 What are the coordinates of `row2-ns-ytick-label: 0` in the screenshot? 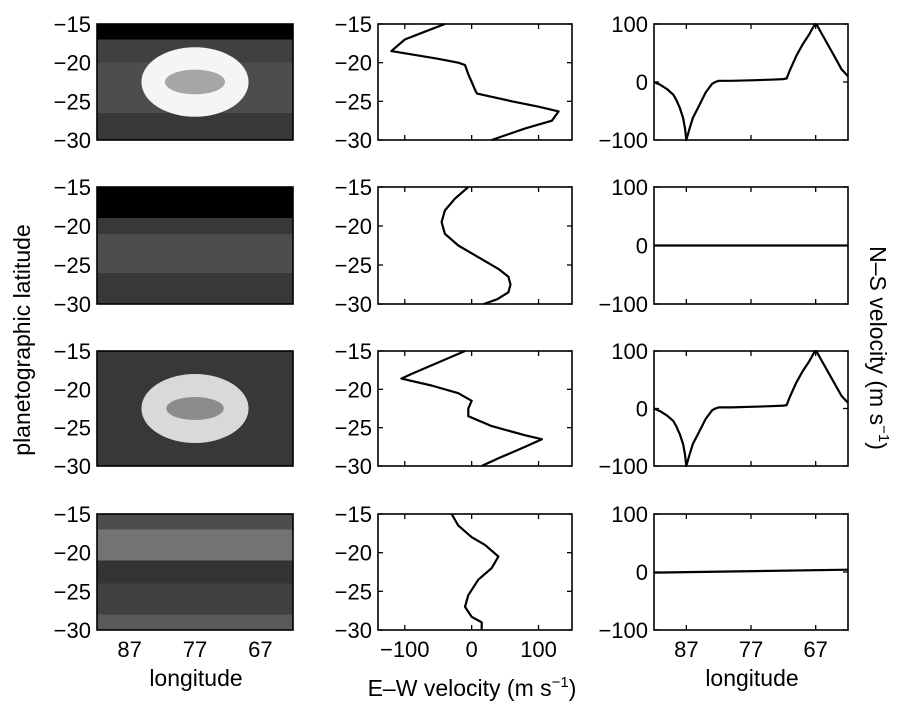 It's located at (642, 246).